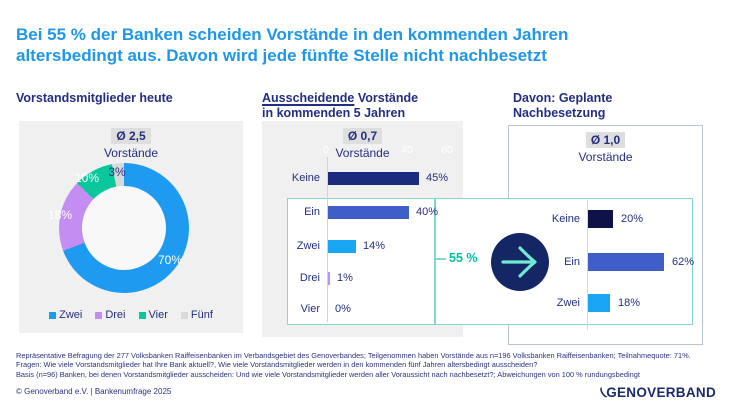  I want to click on legend-swatch-vier, so click(142, 315).